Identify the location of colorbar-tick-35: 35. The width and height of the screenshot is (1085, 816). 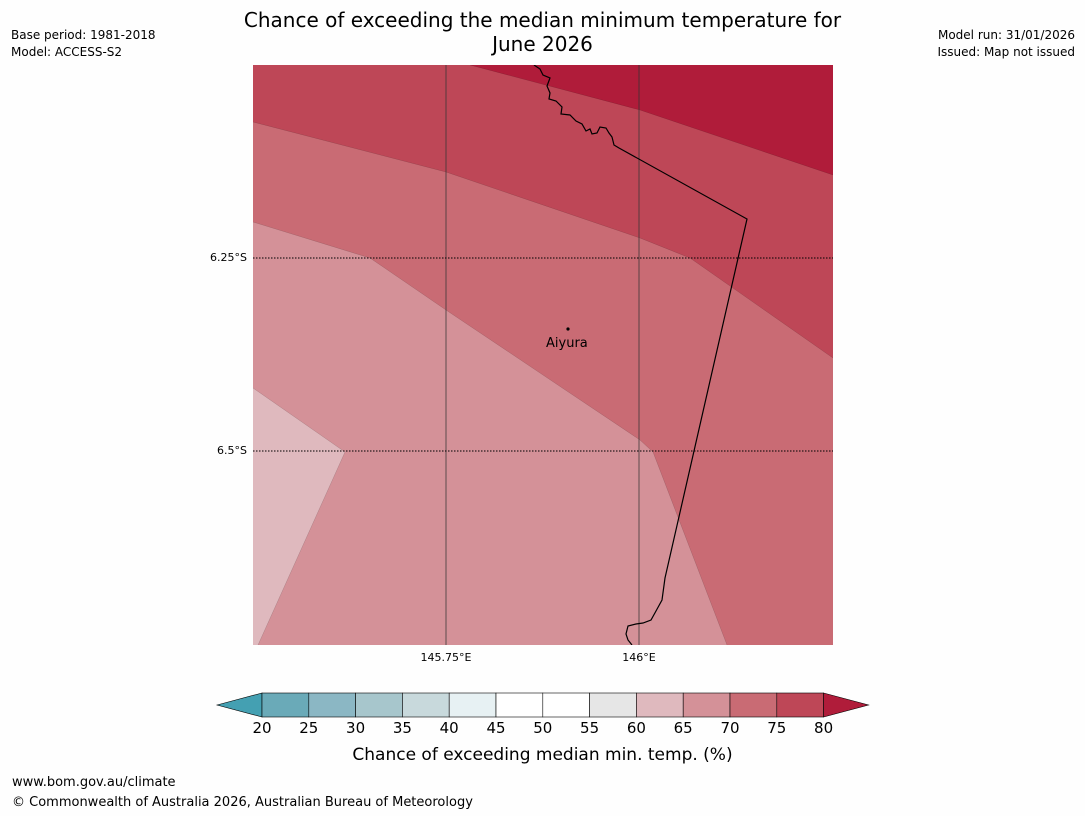
(402, 728).